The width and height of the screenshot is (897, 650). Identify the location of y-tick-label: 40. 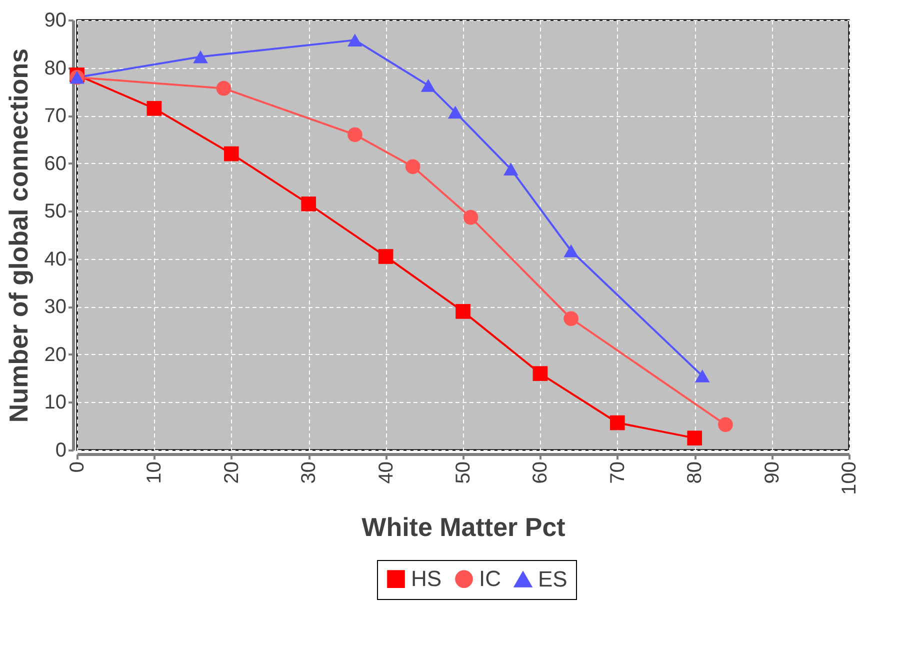
(55, 259).